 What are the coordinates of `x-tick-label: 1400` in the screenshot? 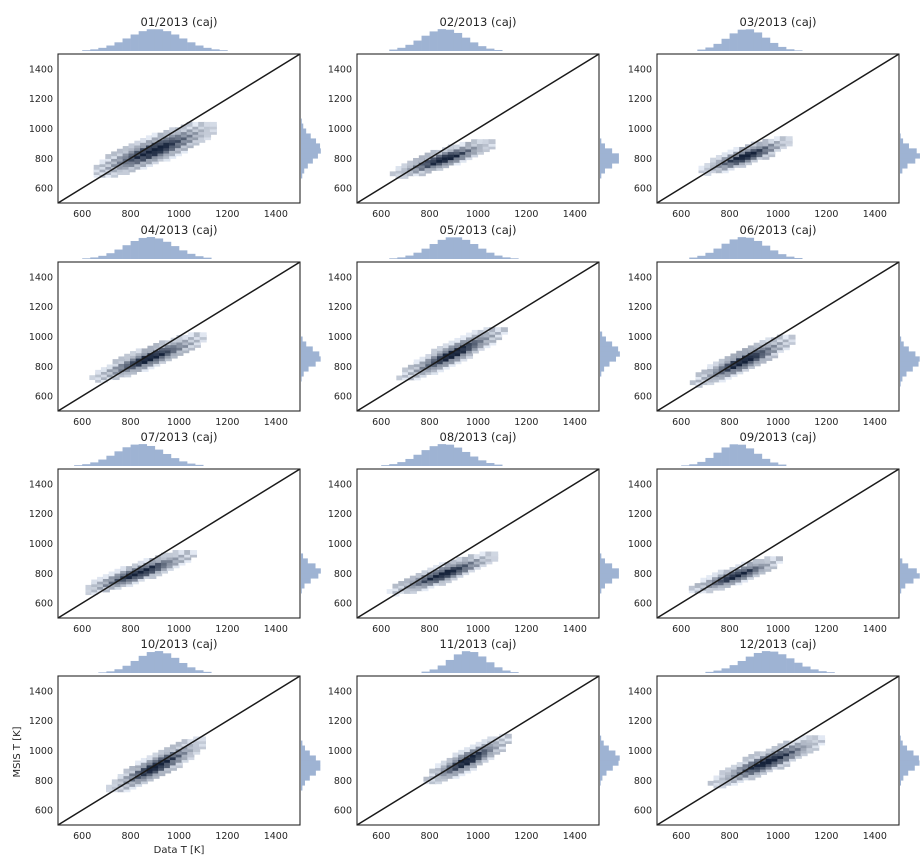 It's located at (276, 422).